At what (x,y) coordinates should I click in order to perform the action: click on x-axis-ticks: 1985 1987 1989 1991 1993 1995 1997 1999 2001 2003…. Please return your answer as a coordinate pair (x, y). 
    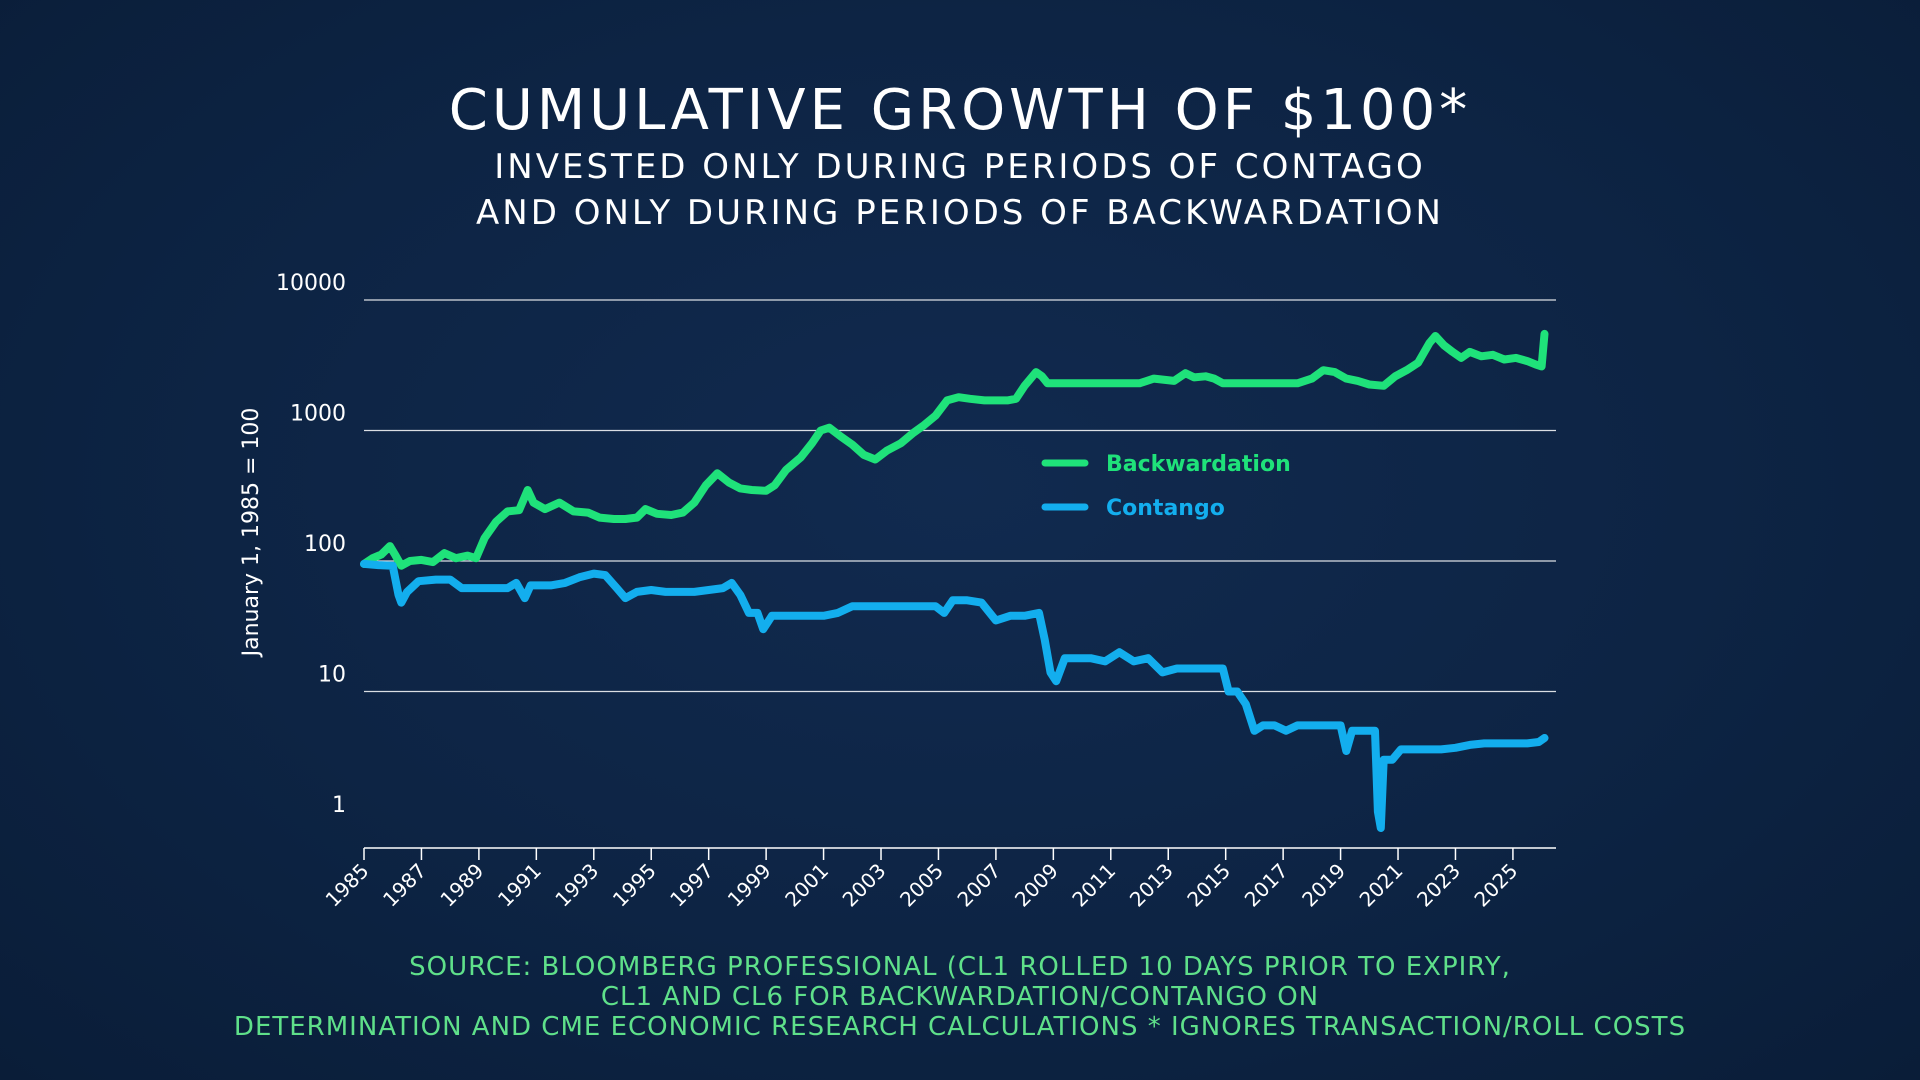
    Looking at the image, I should click on (921, 880).